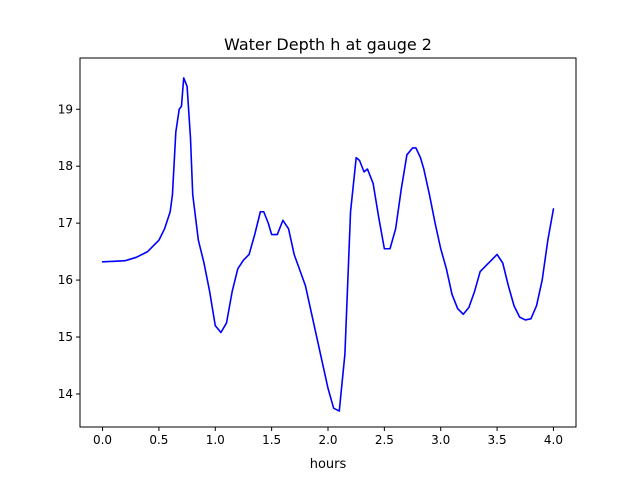  I want to click on x-tick-label: 3.5, so click(497, 440).